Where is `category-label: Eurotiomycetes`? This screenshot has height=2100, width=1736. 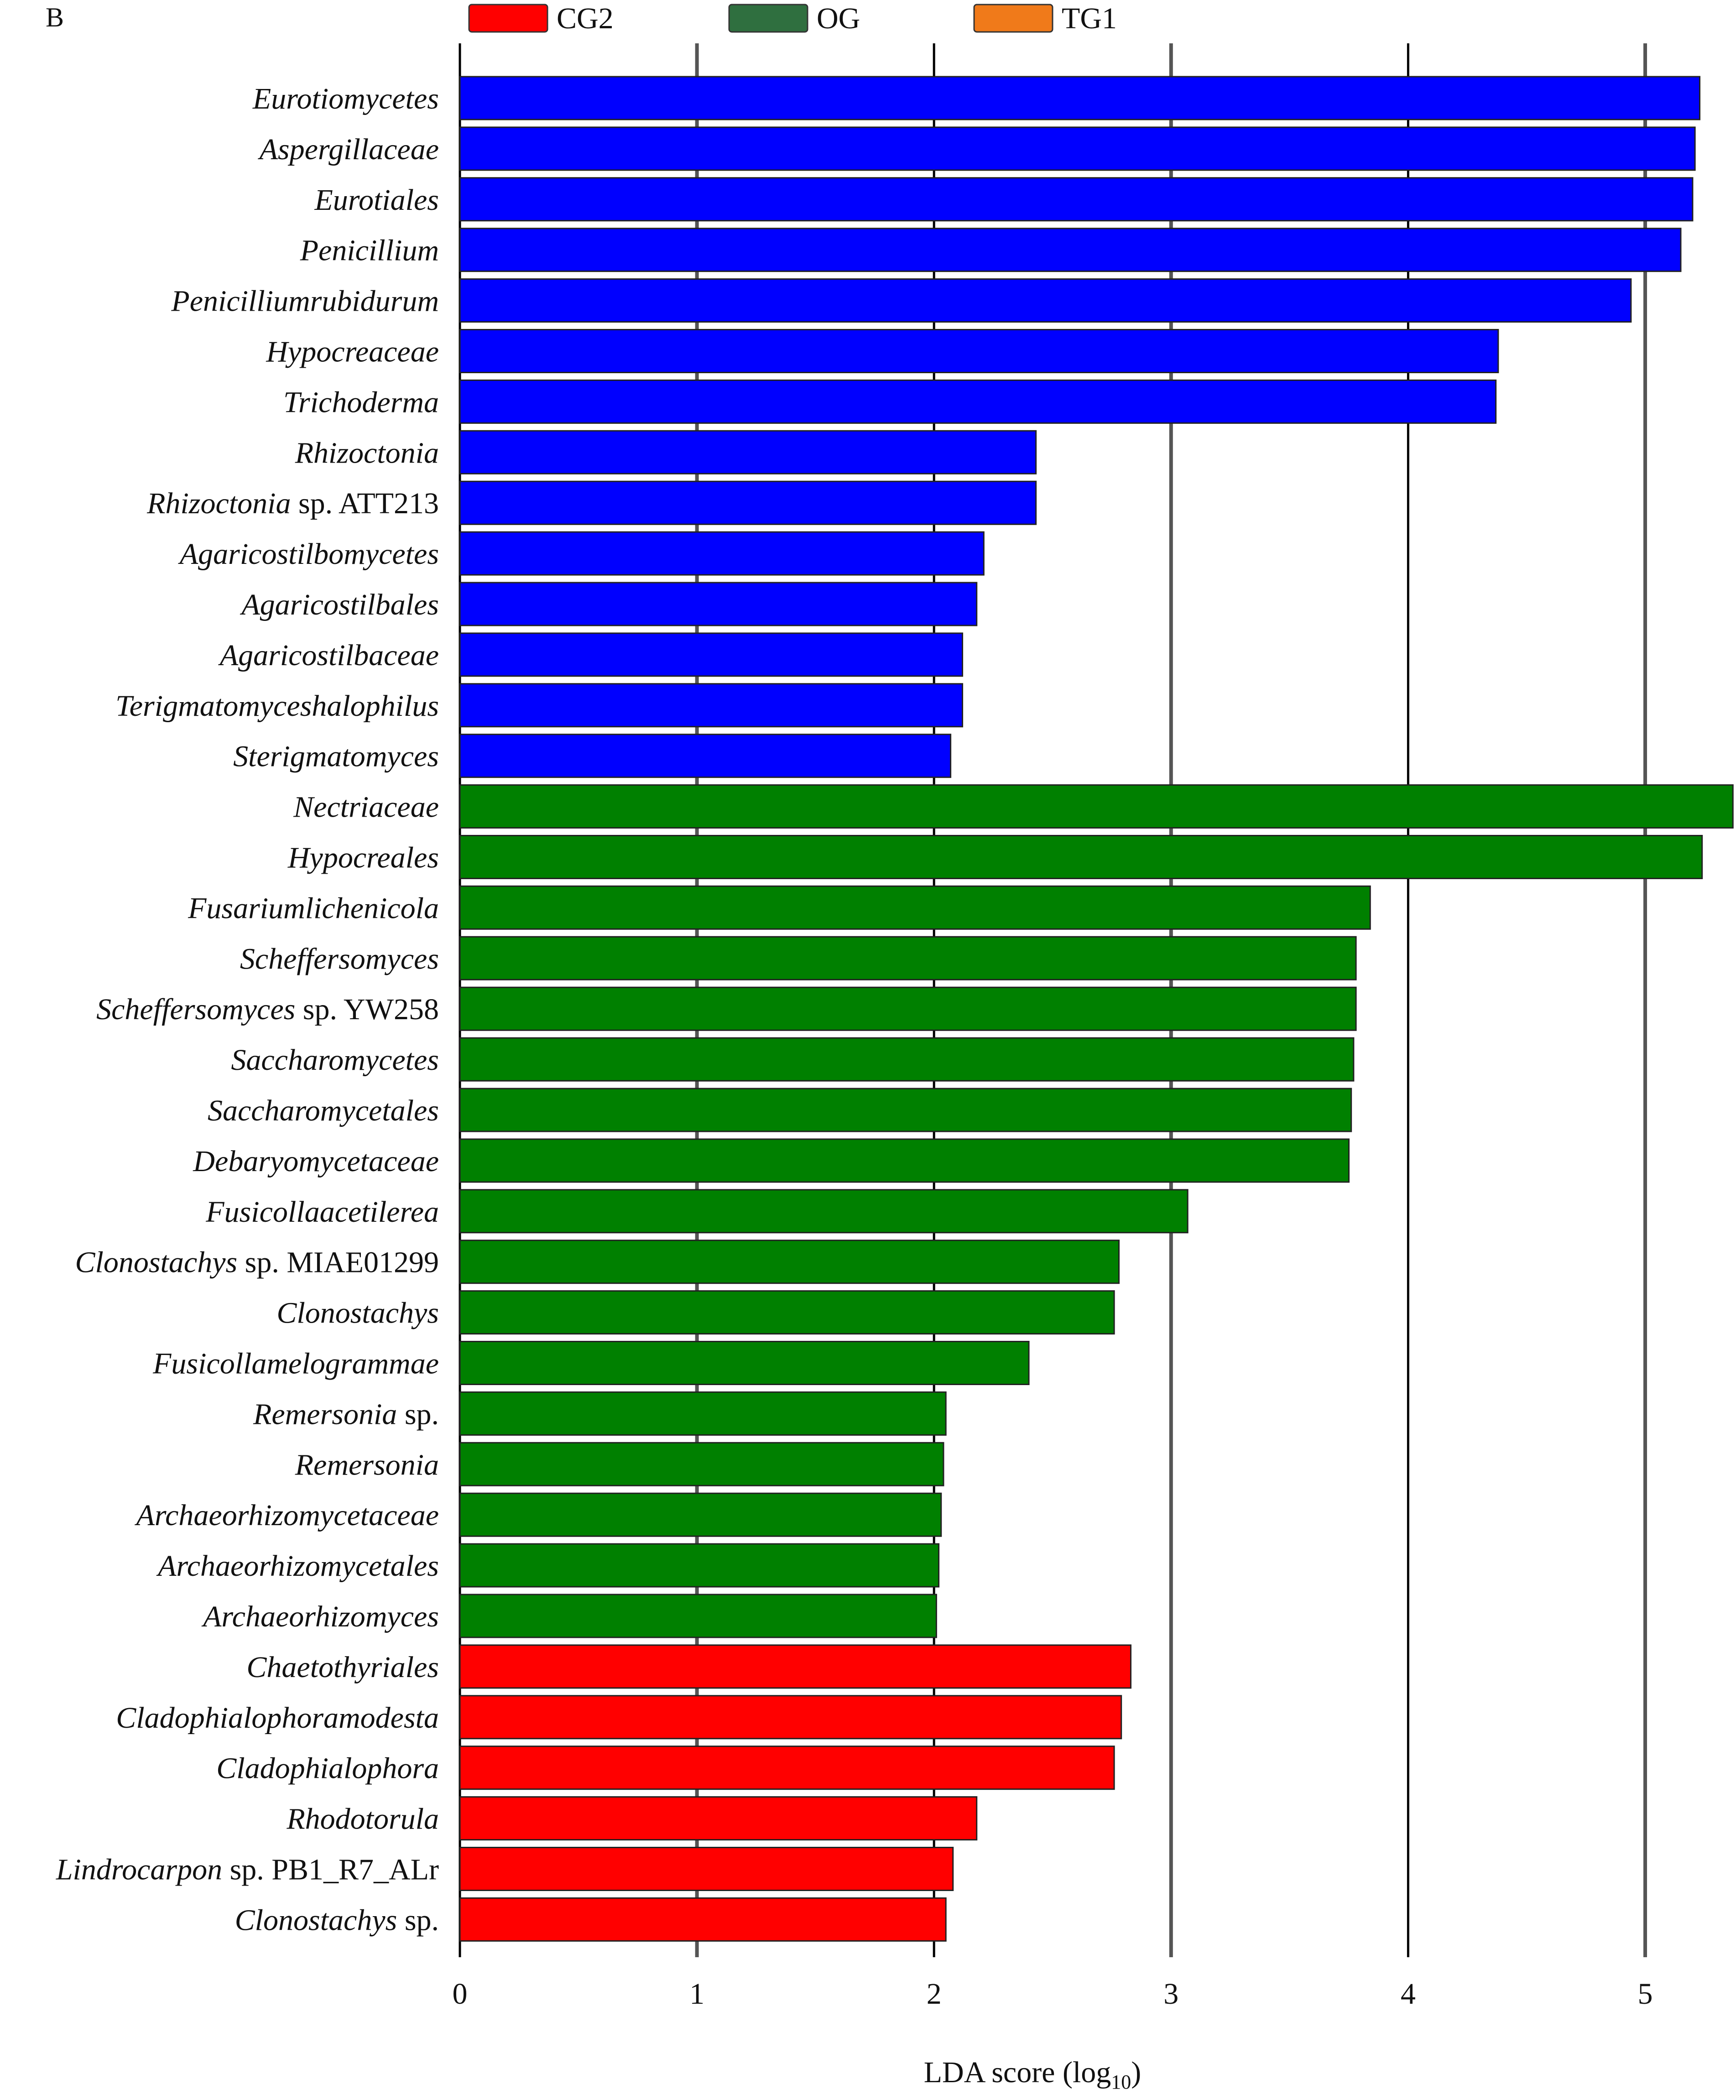 category-label: Eurotiomycetes is located at coordinates (345, 99).